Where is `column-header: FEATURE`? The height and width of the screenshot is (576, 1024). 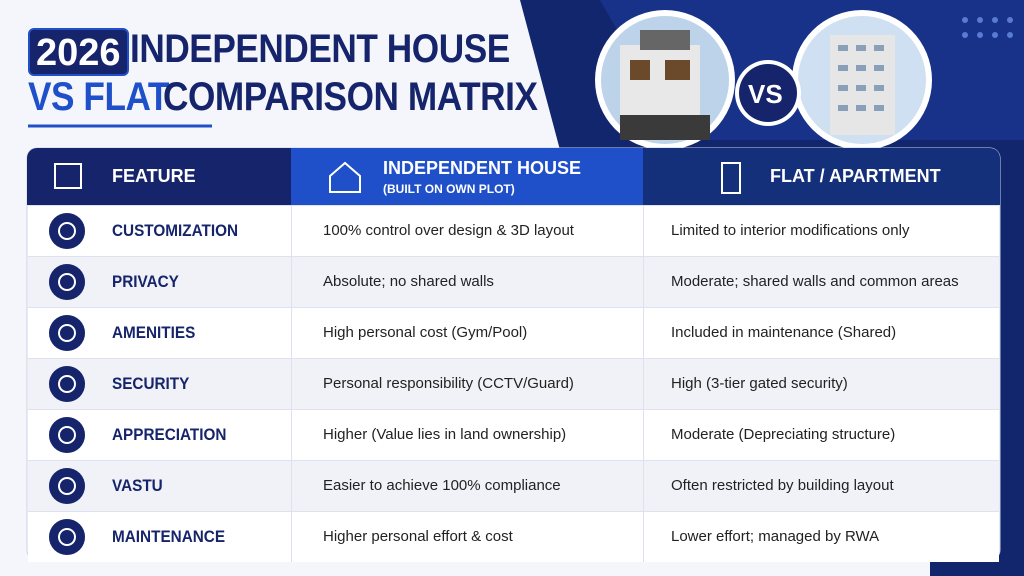 column-header: FEATURE is located at coordinates (154, 176).